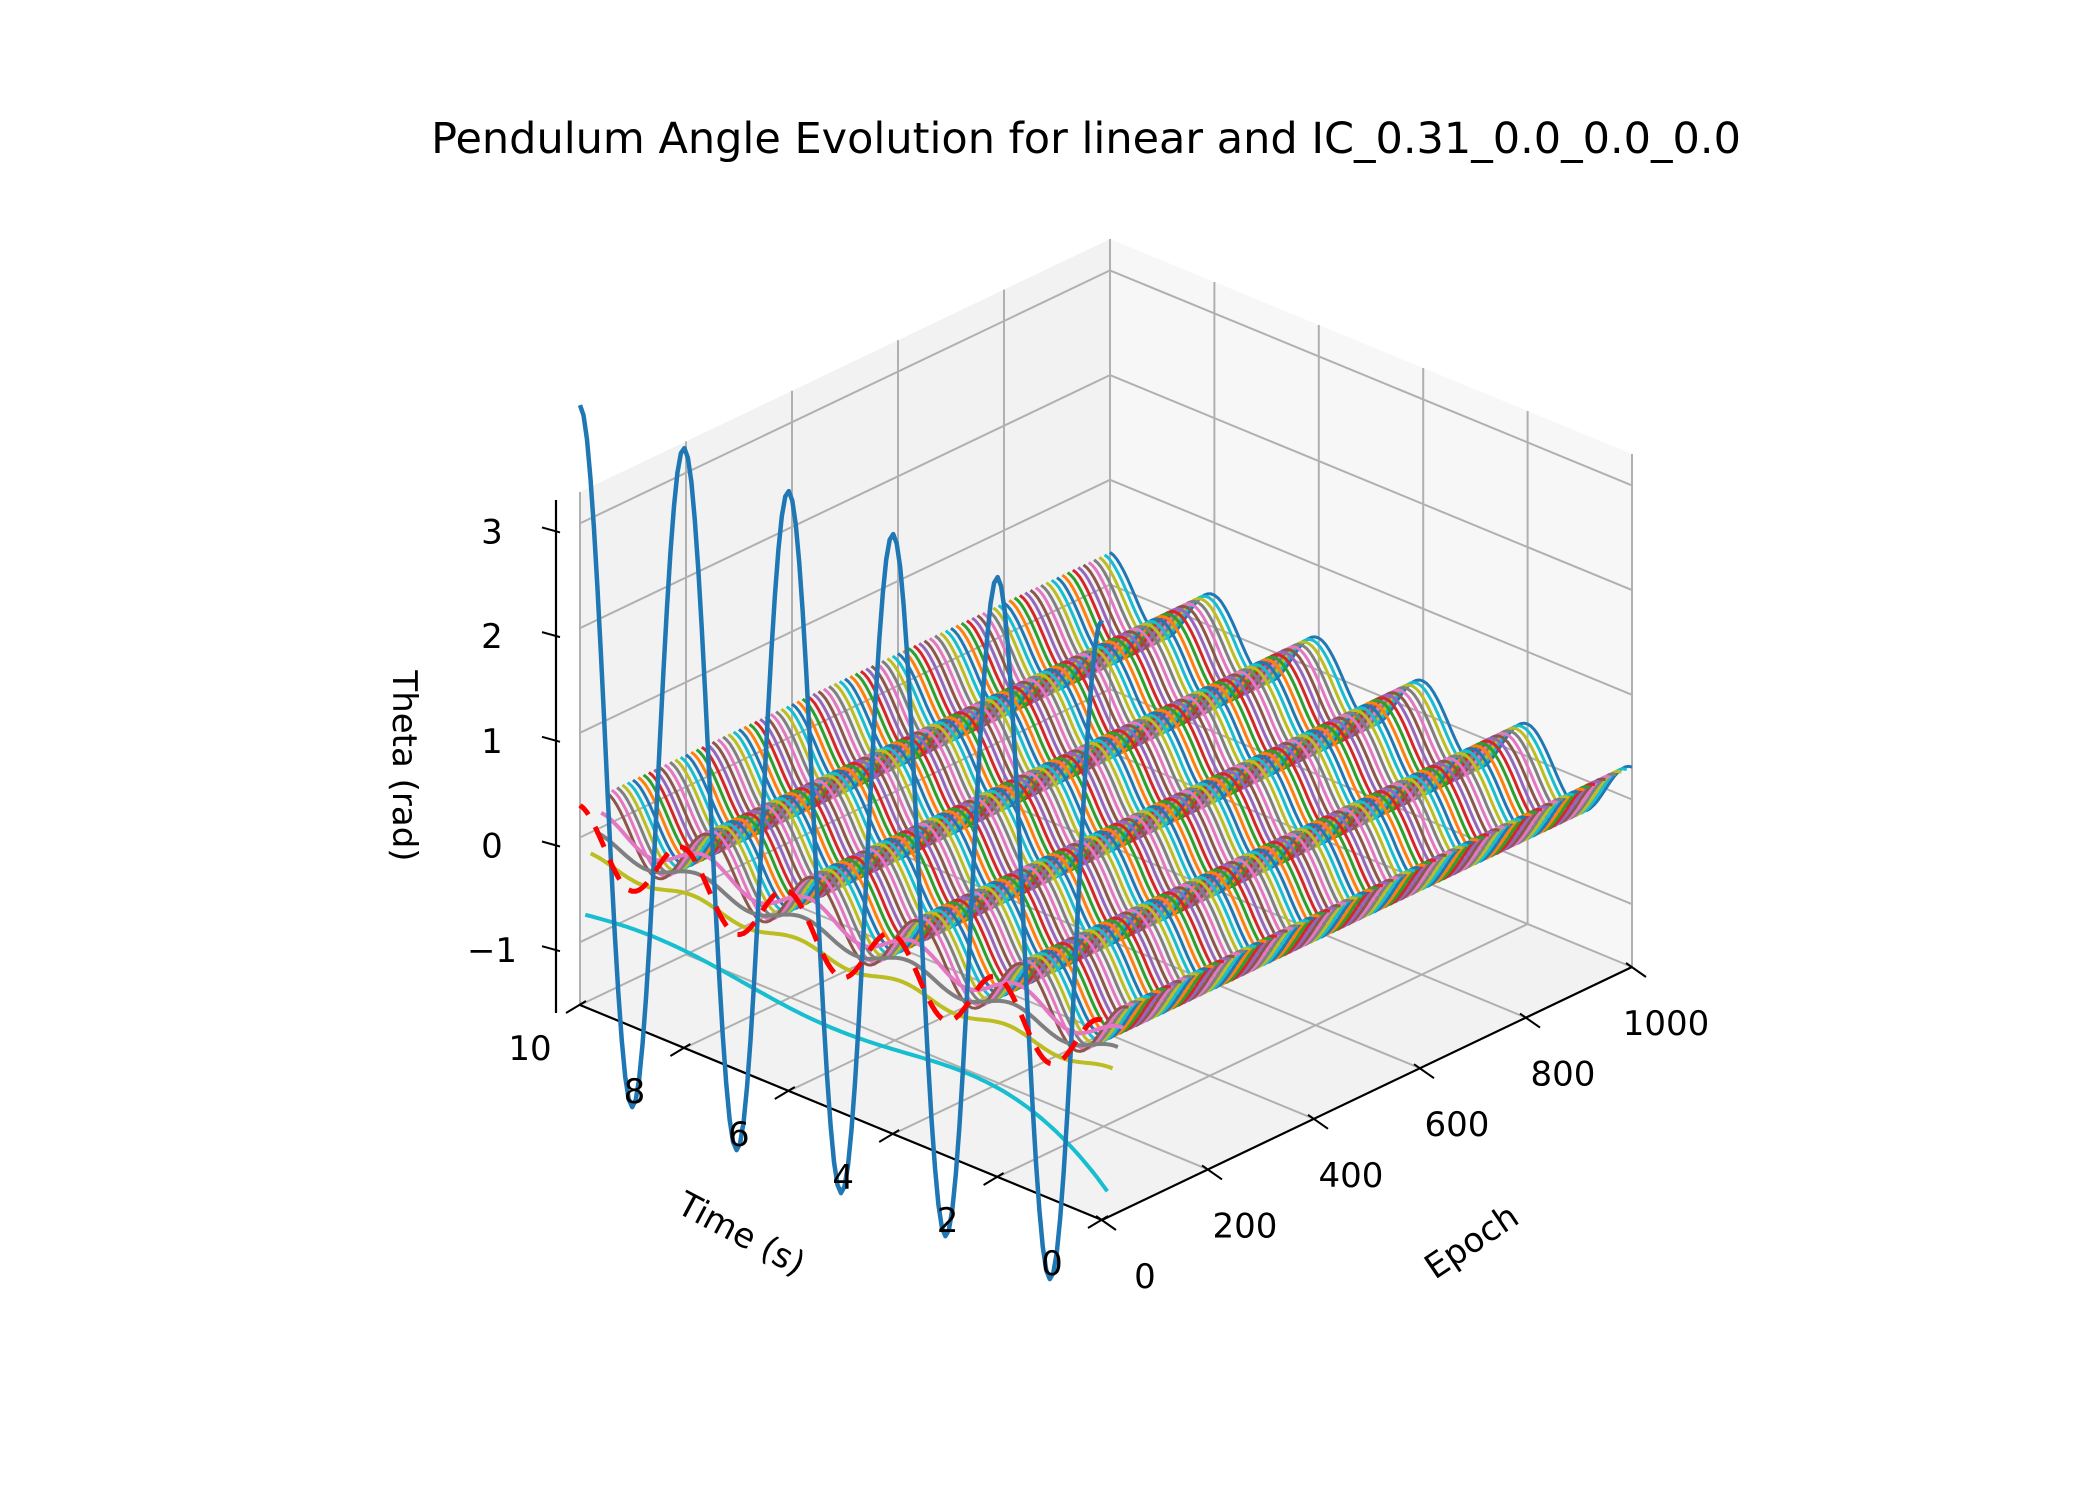  What do you see at coordinates (1472, 1241) in the screenshot?
I see `x-axis-label: Epoch` at bounding box center [1472, 1241].